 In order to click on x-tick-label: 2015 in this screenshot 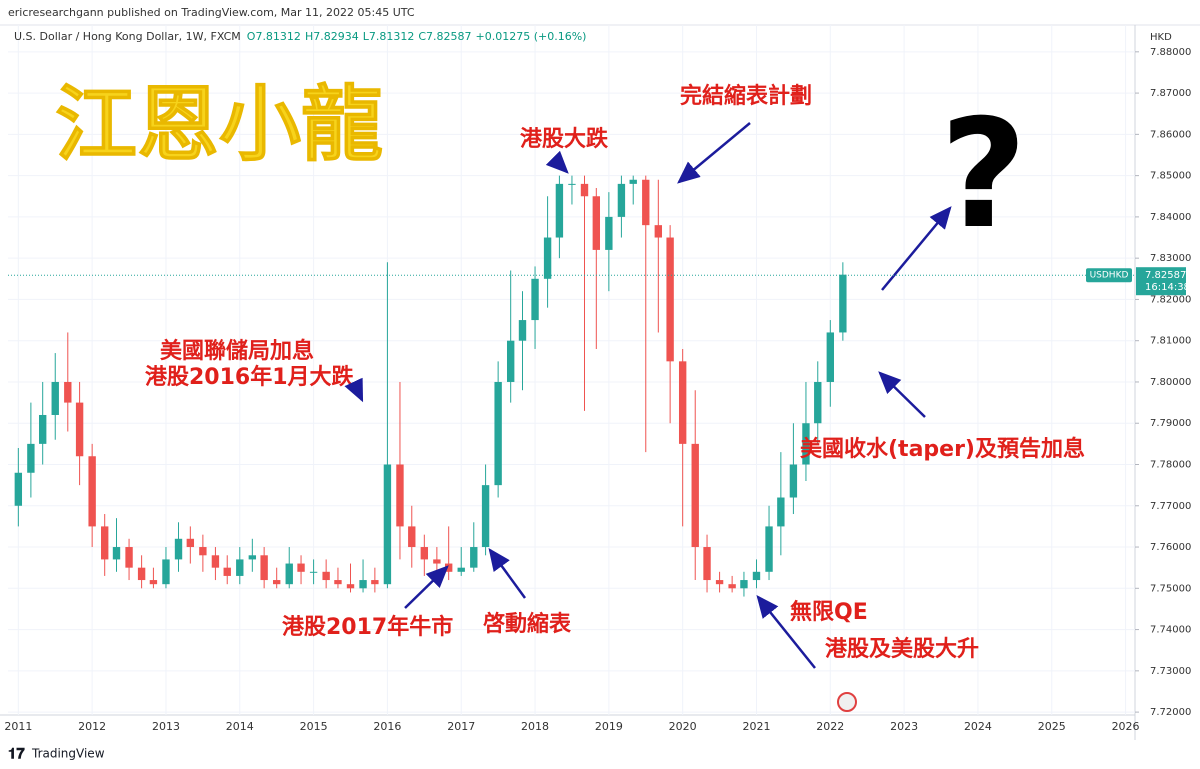, I will do `click(314, 726)`.